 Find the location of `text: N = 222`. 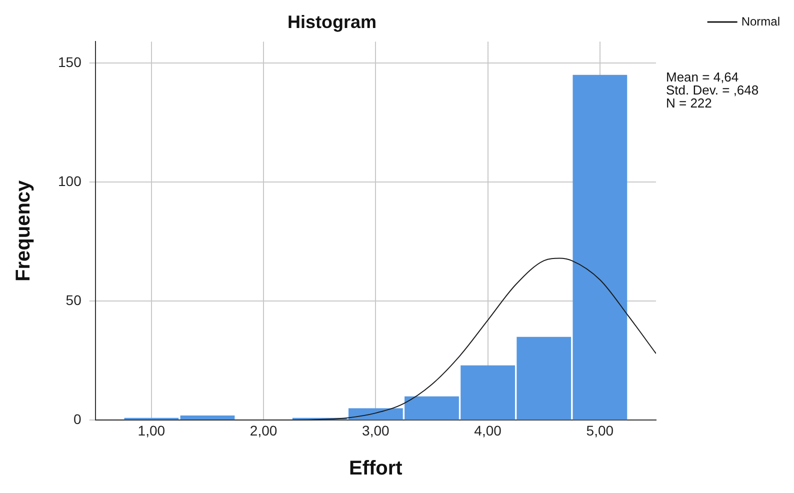

text: N = 222 is located at coordinates (689, 103).